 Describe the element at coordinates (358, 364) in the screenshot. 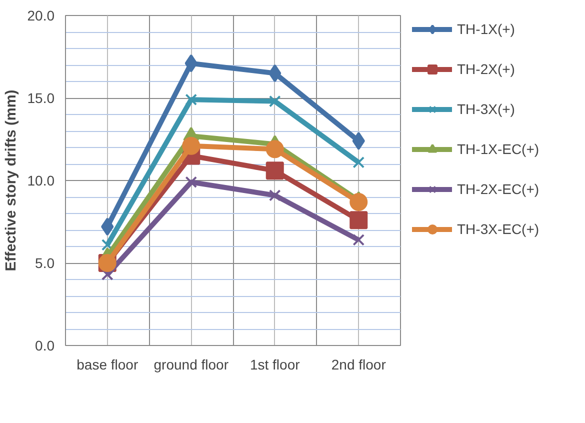

I see `x-tick-label: 2nd floor` at that location.